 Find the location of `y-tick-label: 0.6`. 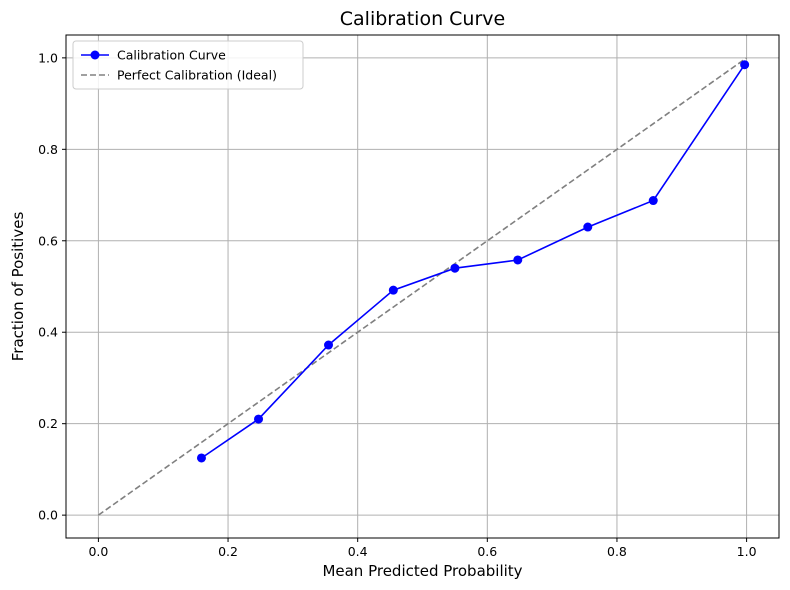

y-tick-label: 0.6 is located at coordinates (48, 240).